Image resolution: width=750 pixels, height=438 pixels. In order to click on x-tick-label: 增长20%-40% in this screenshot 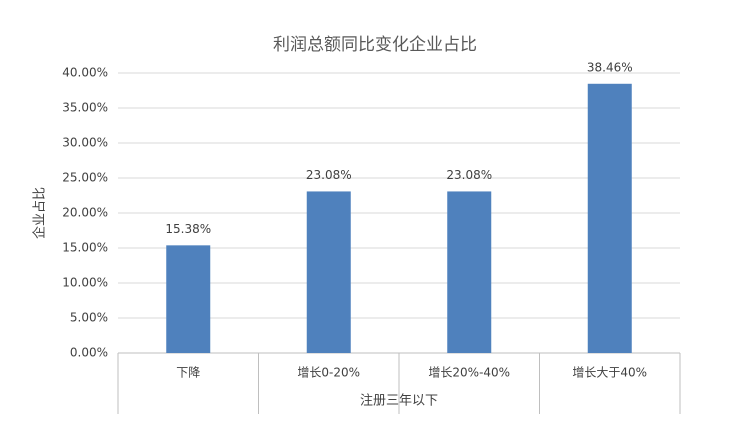, I will do `click(469, 373)`.